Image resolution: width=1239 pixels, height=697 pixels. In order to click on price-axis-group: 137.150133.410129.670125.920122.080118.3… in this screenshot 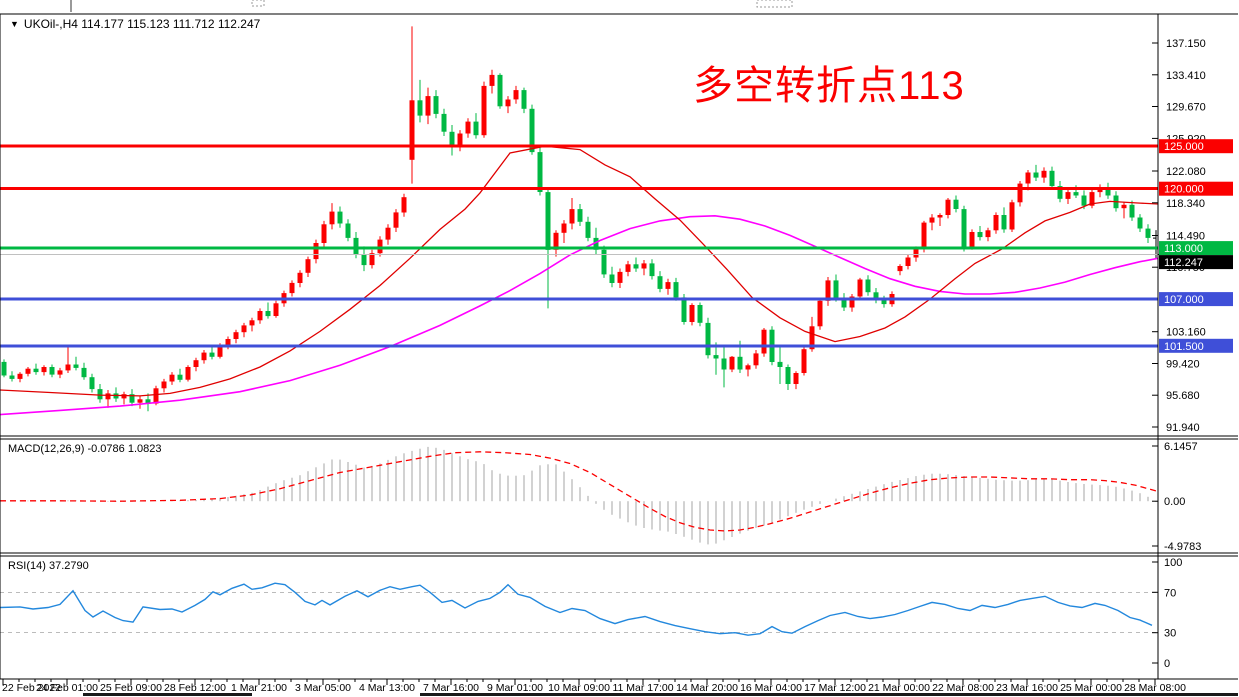, I will do `click(1179, 354)`.